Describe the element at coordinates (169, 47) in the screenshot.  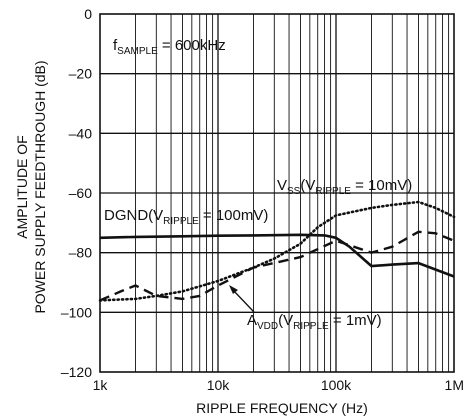
I see `fsample-annotation: fSAMPLE = 600kHz` at that location.